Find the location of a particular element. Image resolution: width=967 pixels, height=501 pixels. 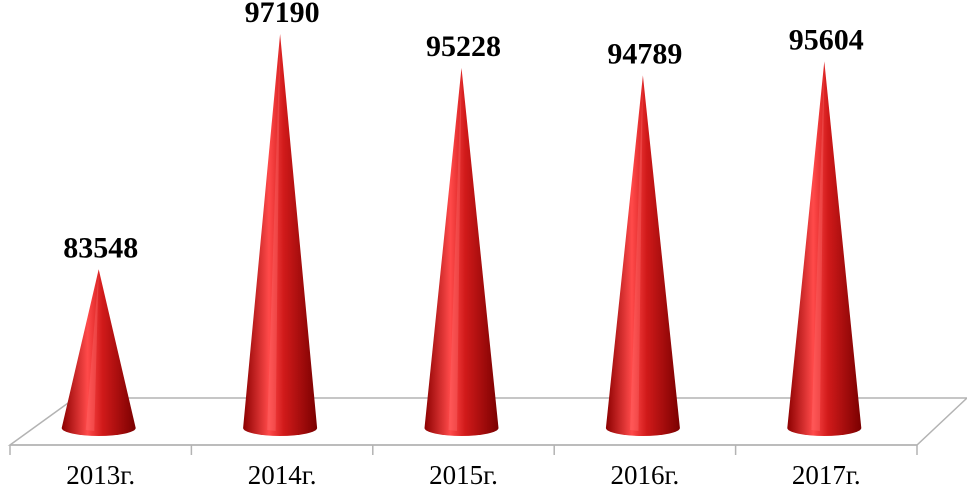

x-axis-tick-labels: 2013г. 2014г. 2015г. 2016г. 2017г. is located at coordinates (463, 475).